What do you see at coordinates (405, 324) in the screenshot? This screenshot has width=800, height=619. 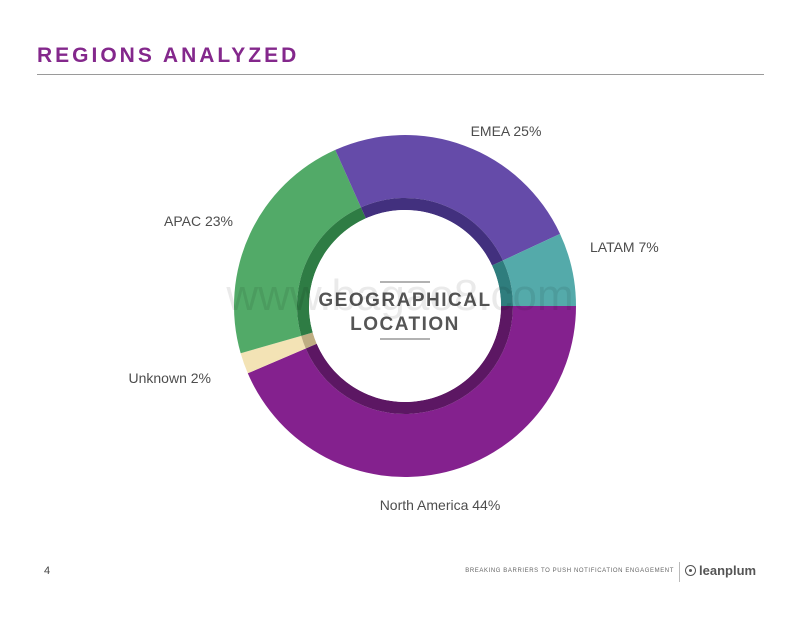 I see `center-label-line-2: LOCATION` at bounding box center [405, 324].